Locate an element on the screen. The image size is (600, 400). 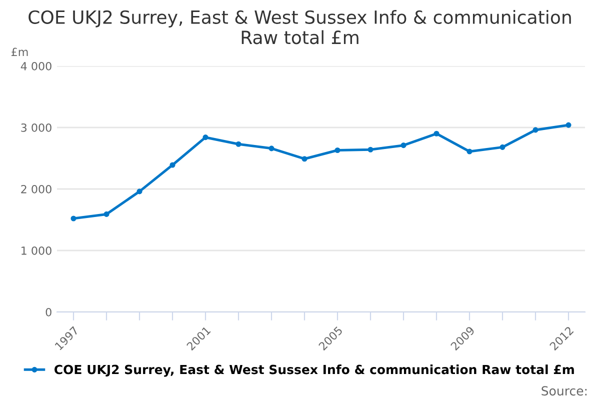
y-tick-label: 2 000 is located at coordinates (36, 189).